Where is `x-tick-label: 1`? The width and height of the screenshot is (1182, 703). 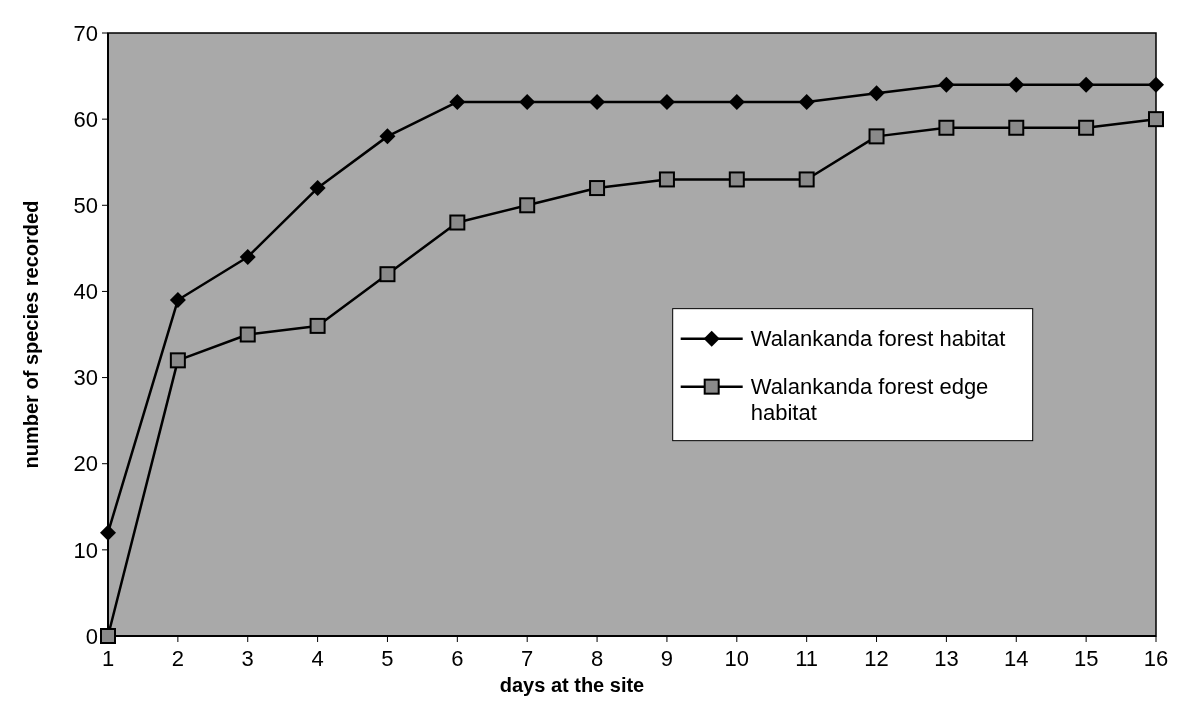 x-tick-label: 1 is located at coordinates (108, 658).